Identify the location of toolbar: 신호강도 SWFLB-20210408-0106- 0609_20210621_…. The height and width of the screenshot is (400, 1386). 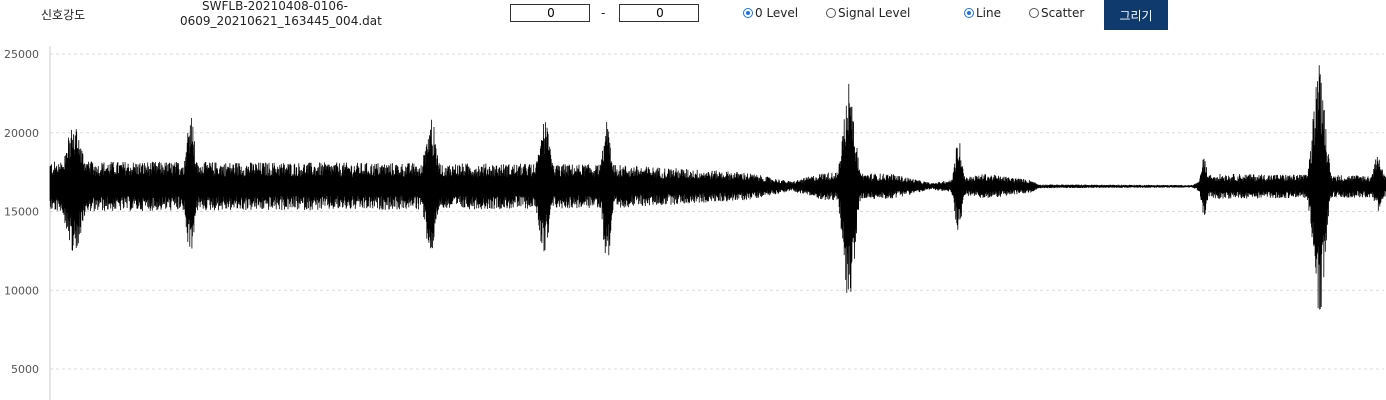
(693, 17).